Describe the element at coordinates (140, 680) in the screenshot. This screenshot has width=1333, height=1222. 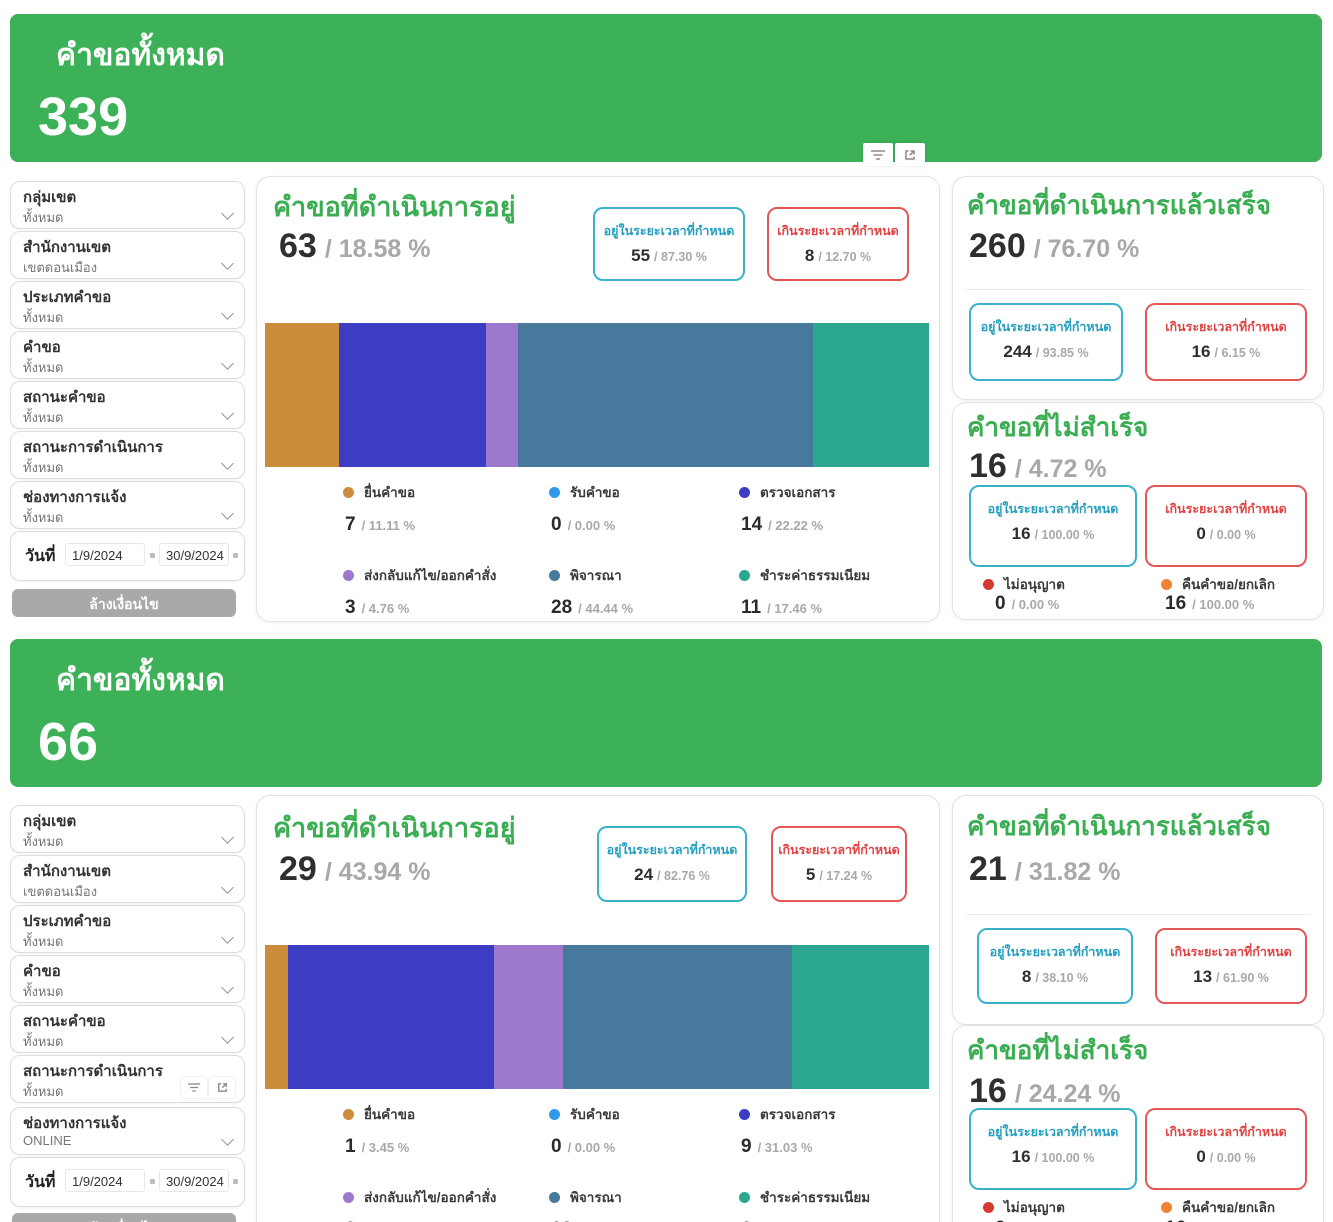
I see `banner-title: คำขอทั้งหมด` at that location.